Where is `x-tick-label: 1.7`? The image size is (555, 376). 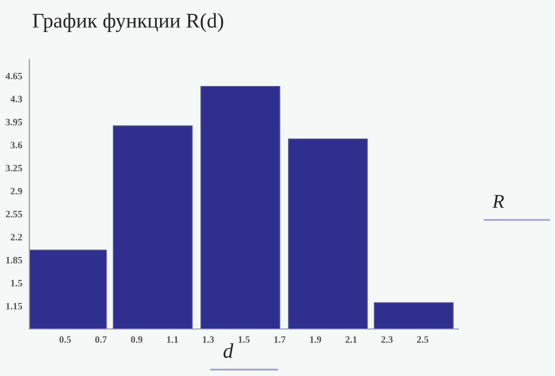 x-tick-label: 1.7 is located at coordinates (280, 339).